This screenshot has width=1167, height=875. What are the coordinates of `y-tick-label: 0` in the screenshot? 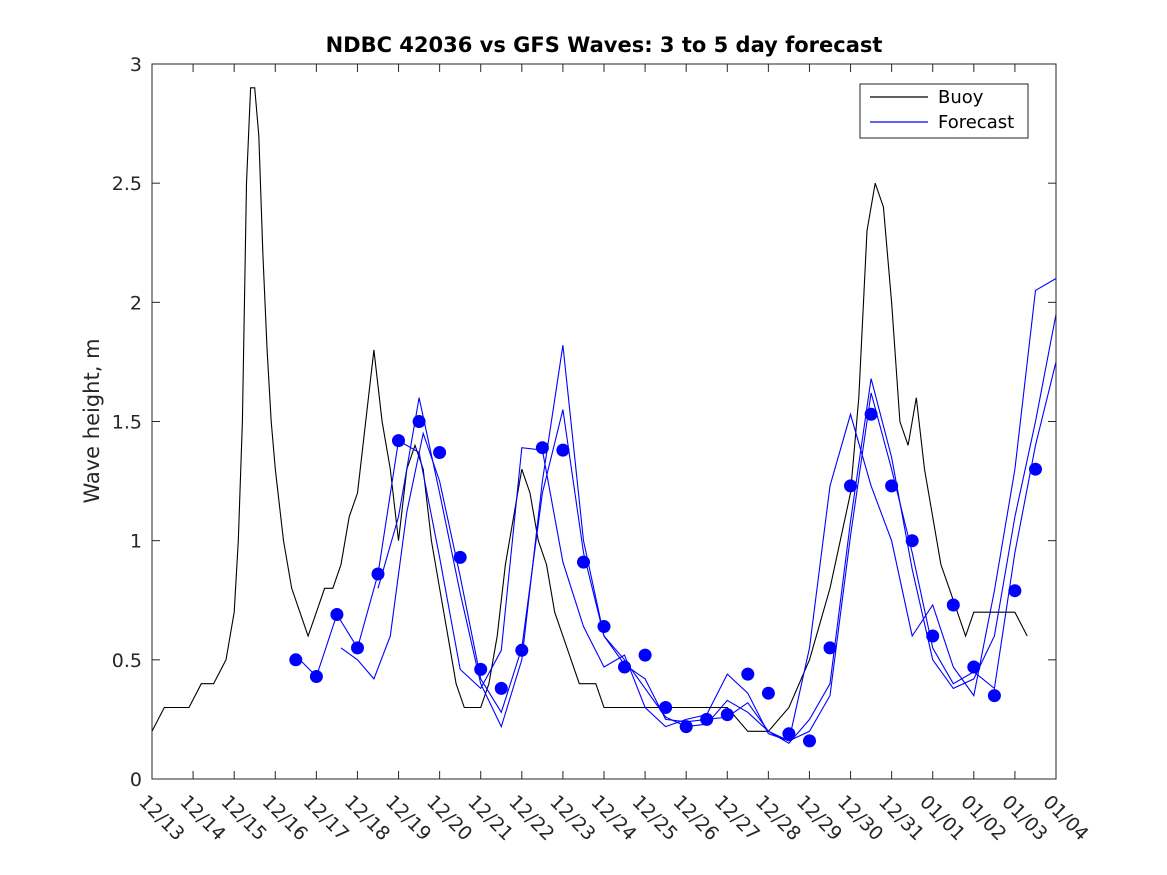 It's located at (136, 780).